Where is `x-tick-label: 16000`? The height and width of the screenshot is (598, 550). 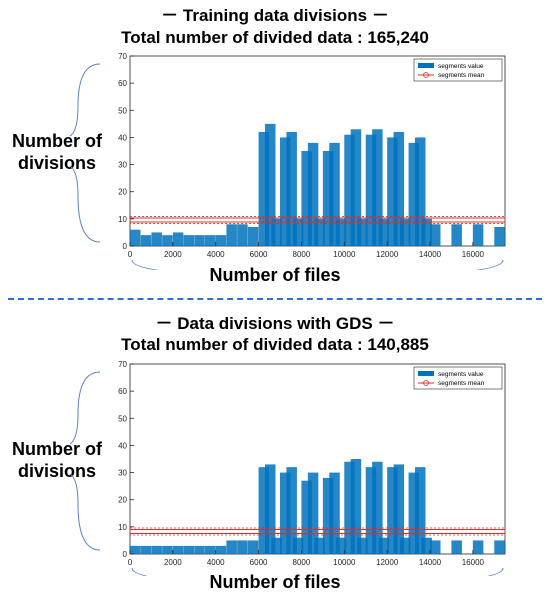
x-tick-label: 16000 is located at coordinates (473, 562).